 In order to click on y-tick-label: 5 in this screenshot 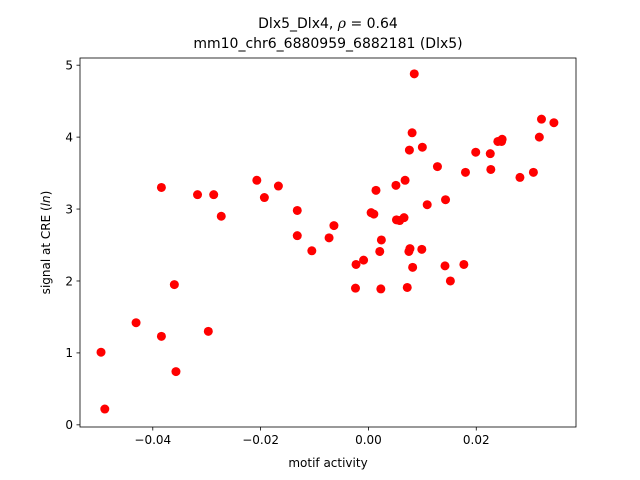, I will do `click(69, 65)`.